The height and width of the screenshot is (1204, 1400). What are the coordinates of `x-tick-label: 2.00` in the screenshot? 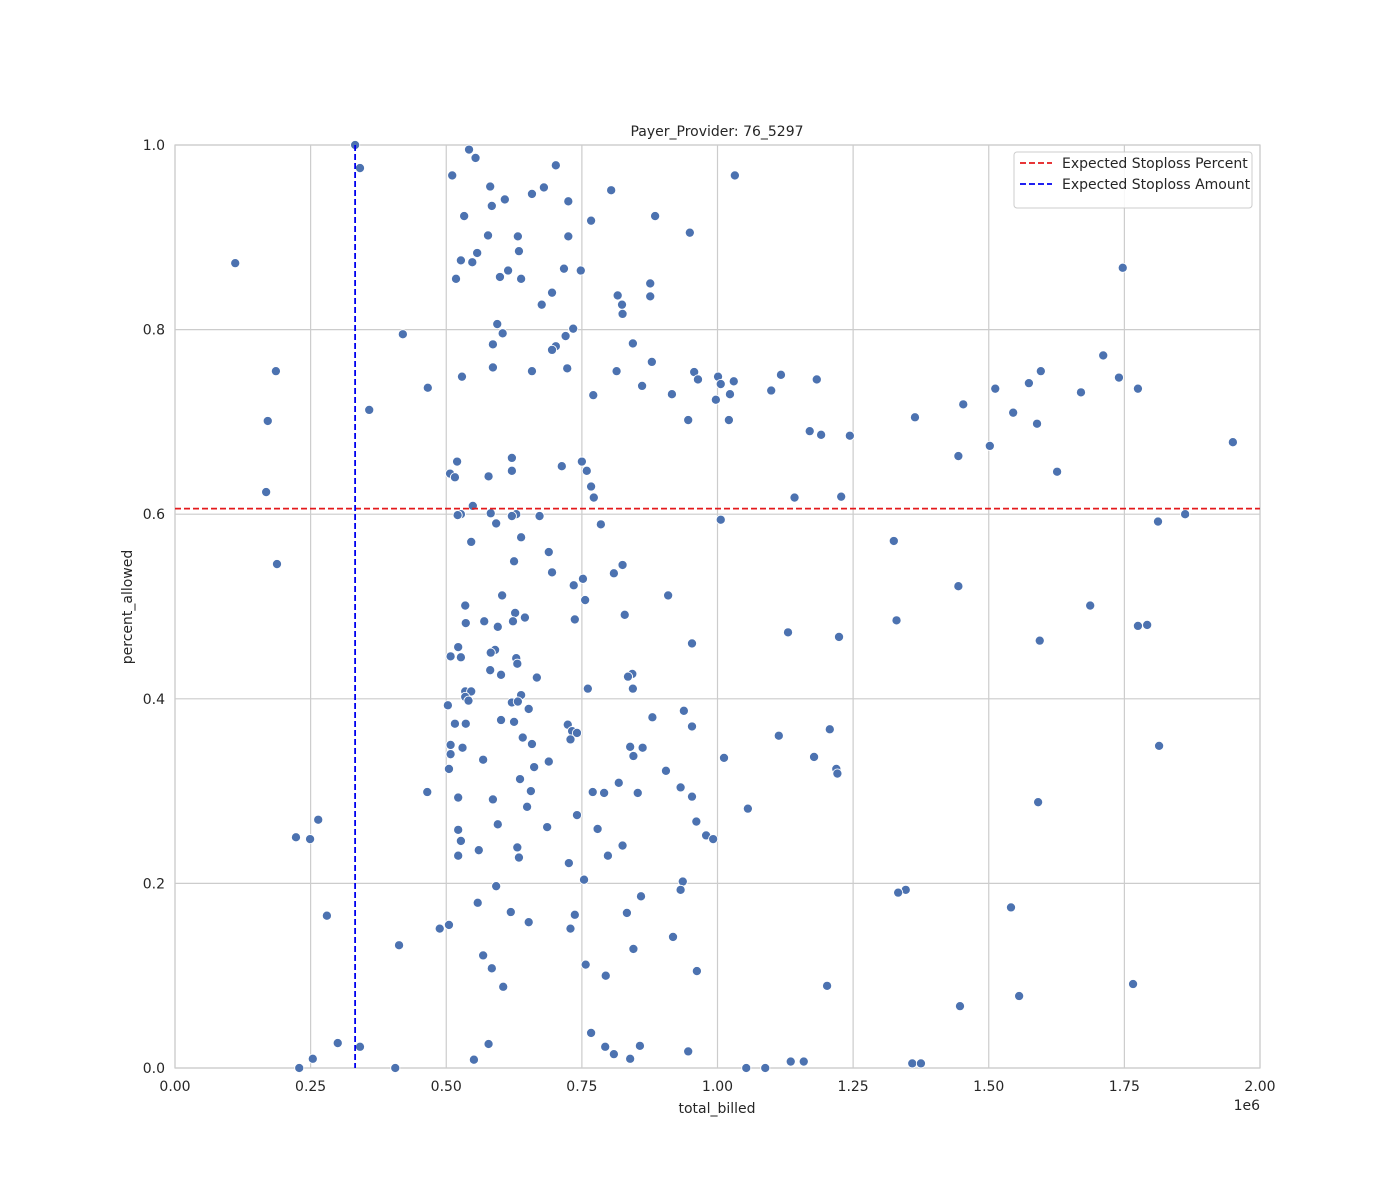 It's located at (1259, 1087).